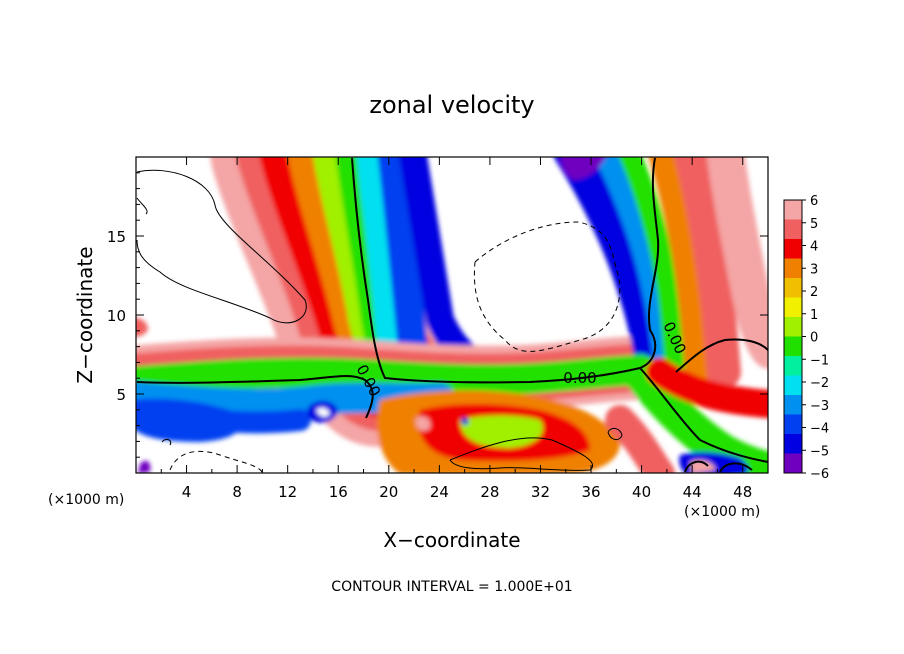  Describe the element at coordinates (121, 395) in the screenshot. I see `y-tick-label: 5` at that location.